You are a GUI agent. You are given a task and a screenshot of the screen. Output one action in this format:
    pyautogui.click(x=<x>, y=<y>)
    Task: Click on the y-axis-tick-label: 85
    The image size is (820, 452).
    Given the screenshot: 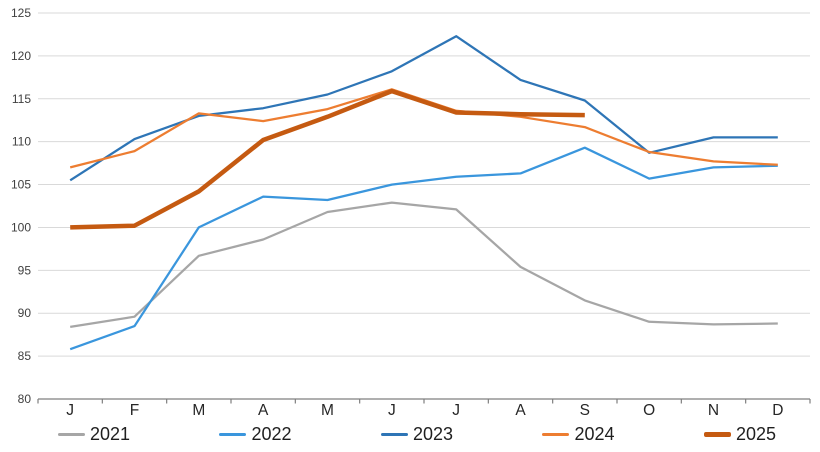 What is the action you would take?
    pyautogui.click(x=25, y=356)
    